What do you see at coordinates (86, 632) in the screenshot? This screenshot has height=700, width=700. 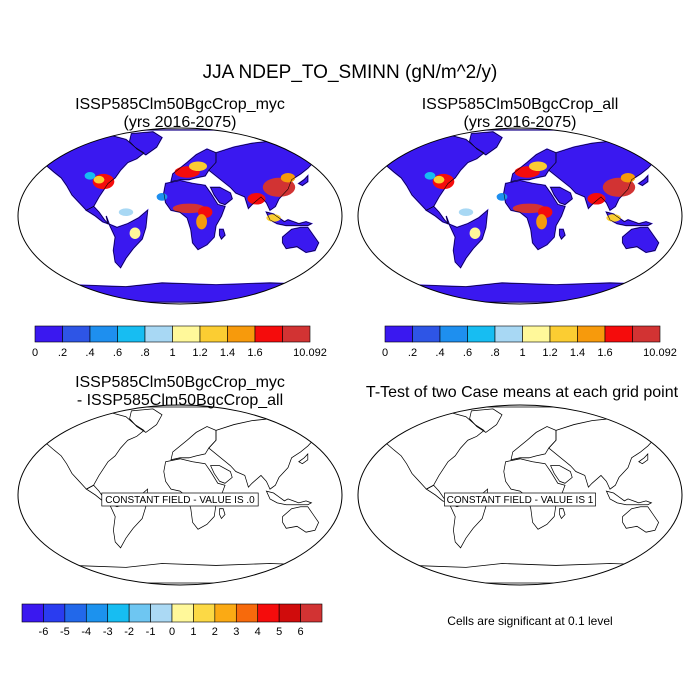 I see `colorbar-tick-label: -4` at bounding box center [86, 632].